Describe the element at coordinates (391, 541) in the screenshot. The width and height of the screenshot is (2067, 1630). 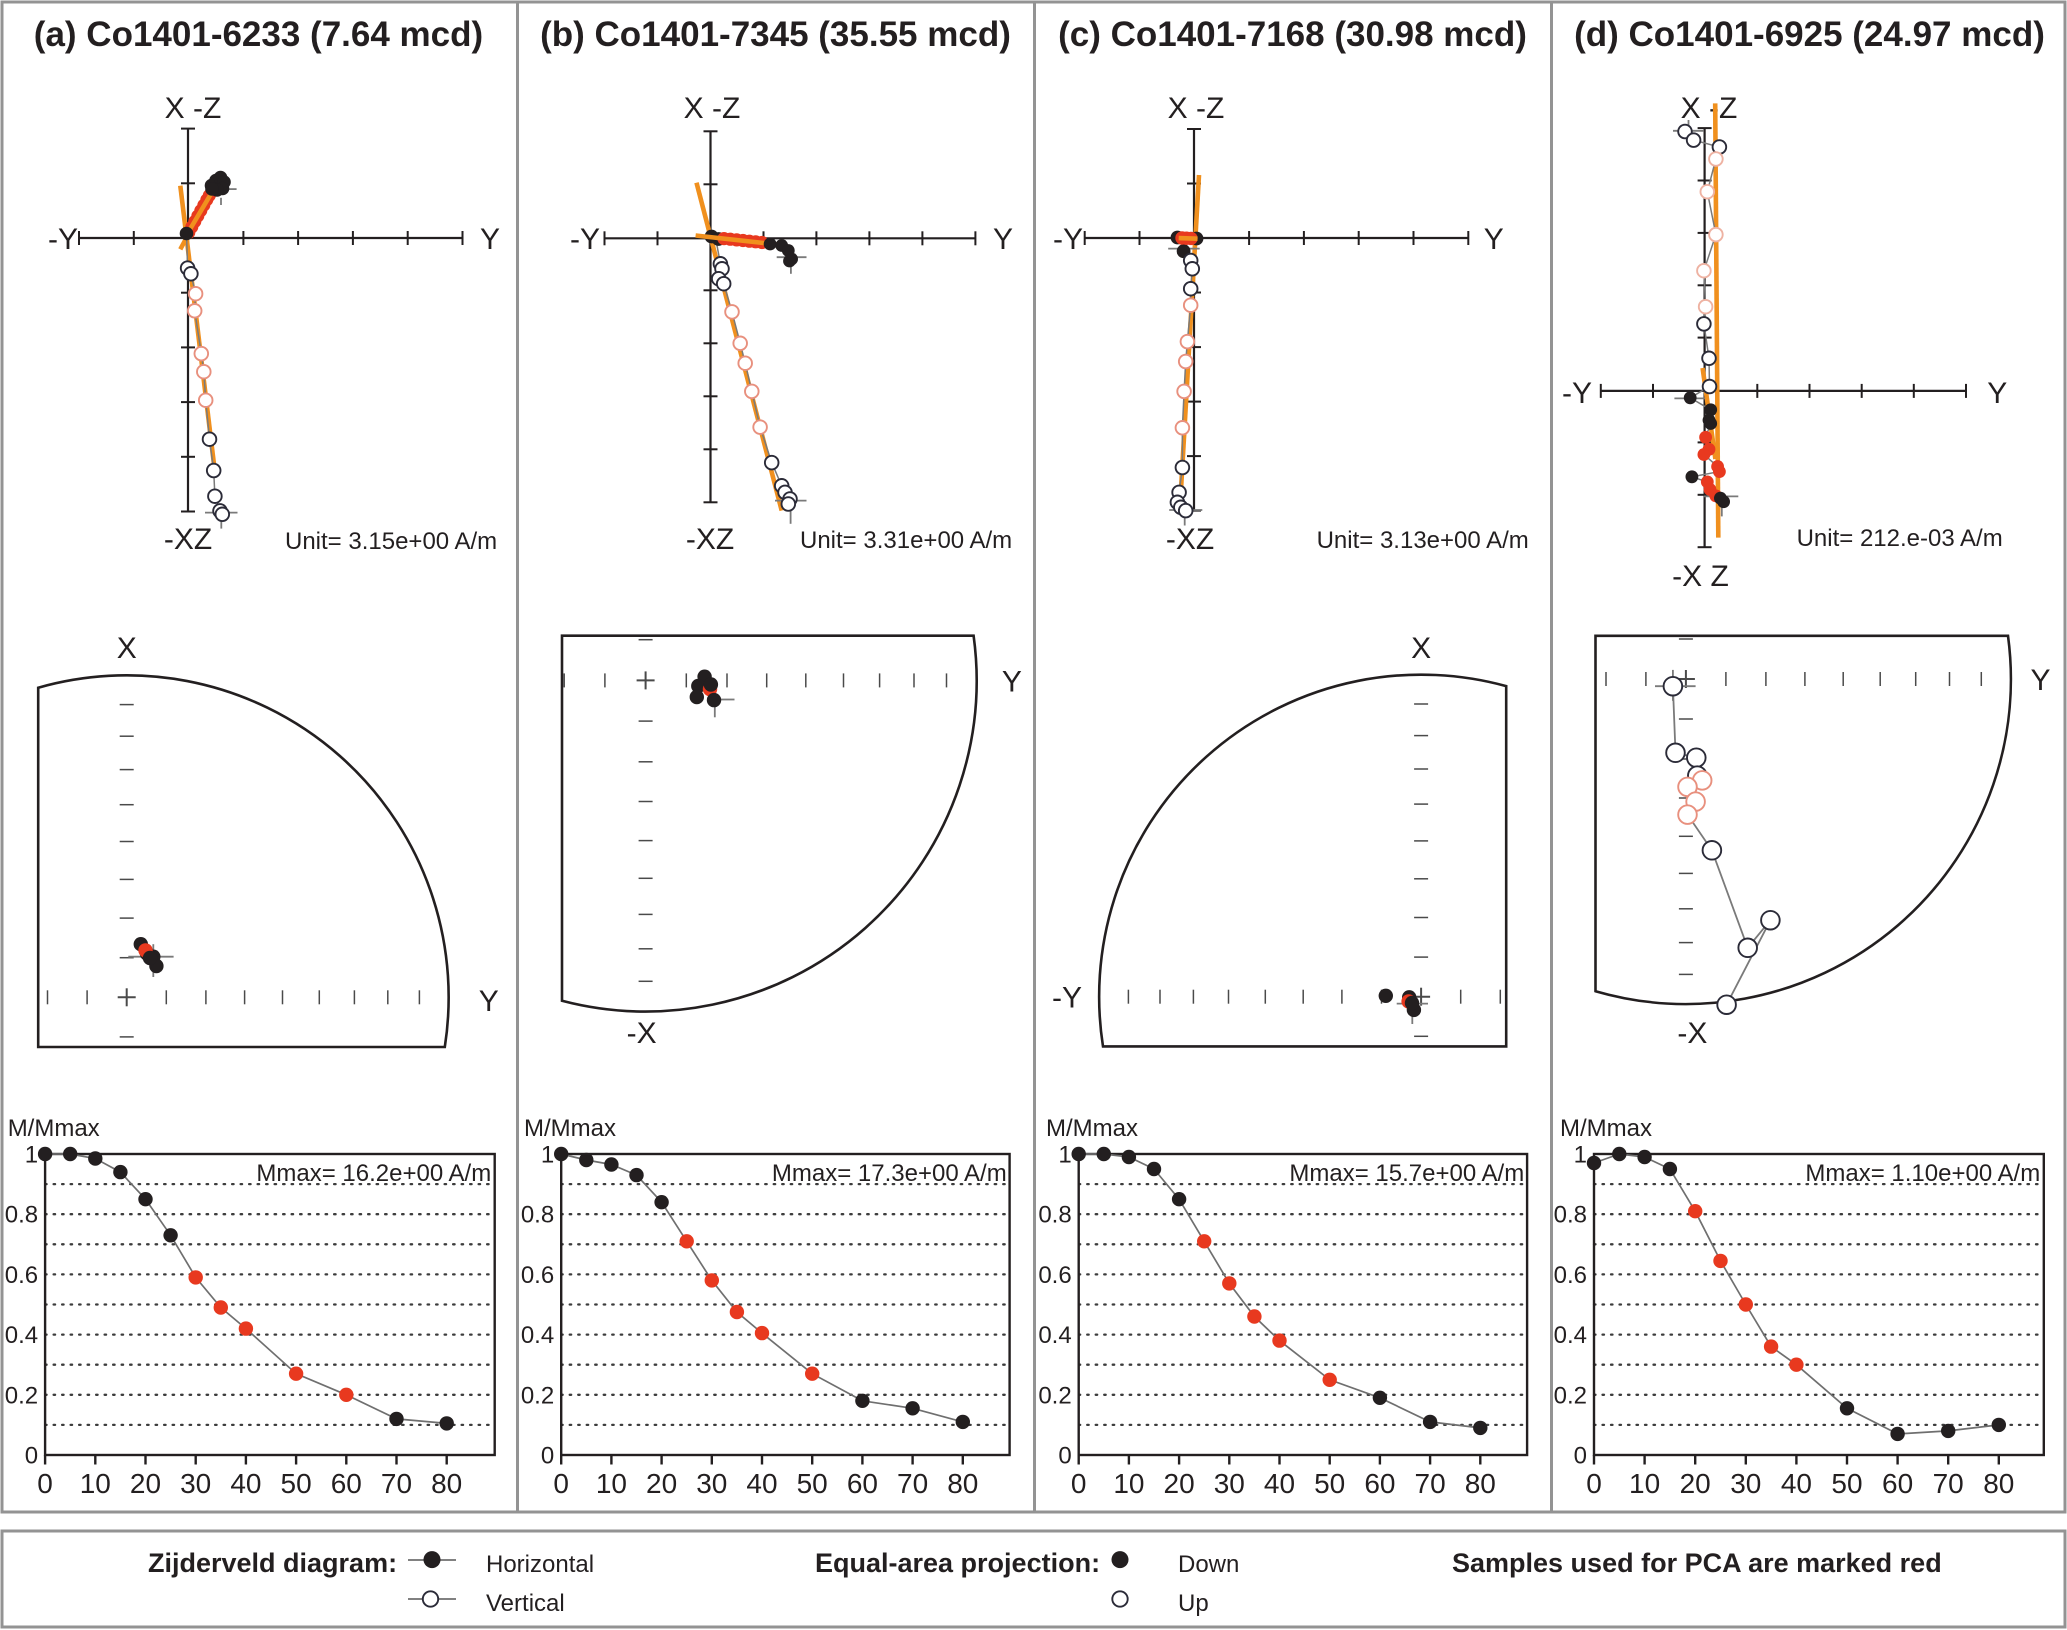
I see `svg-text: Unit= 3.15e+00 A/m` at that location.